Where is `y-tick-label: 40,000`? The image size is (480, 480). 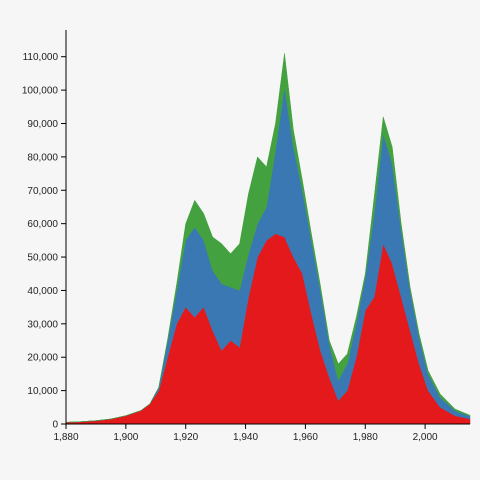 y-tick-label: 40,000 is located at coordinates (42, 291).